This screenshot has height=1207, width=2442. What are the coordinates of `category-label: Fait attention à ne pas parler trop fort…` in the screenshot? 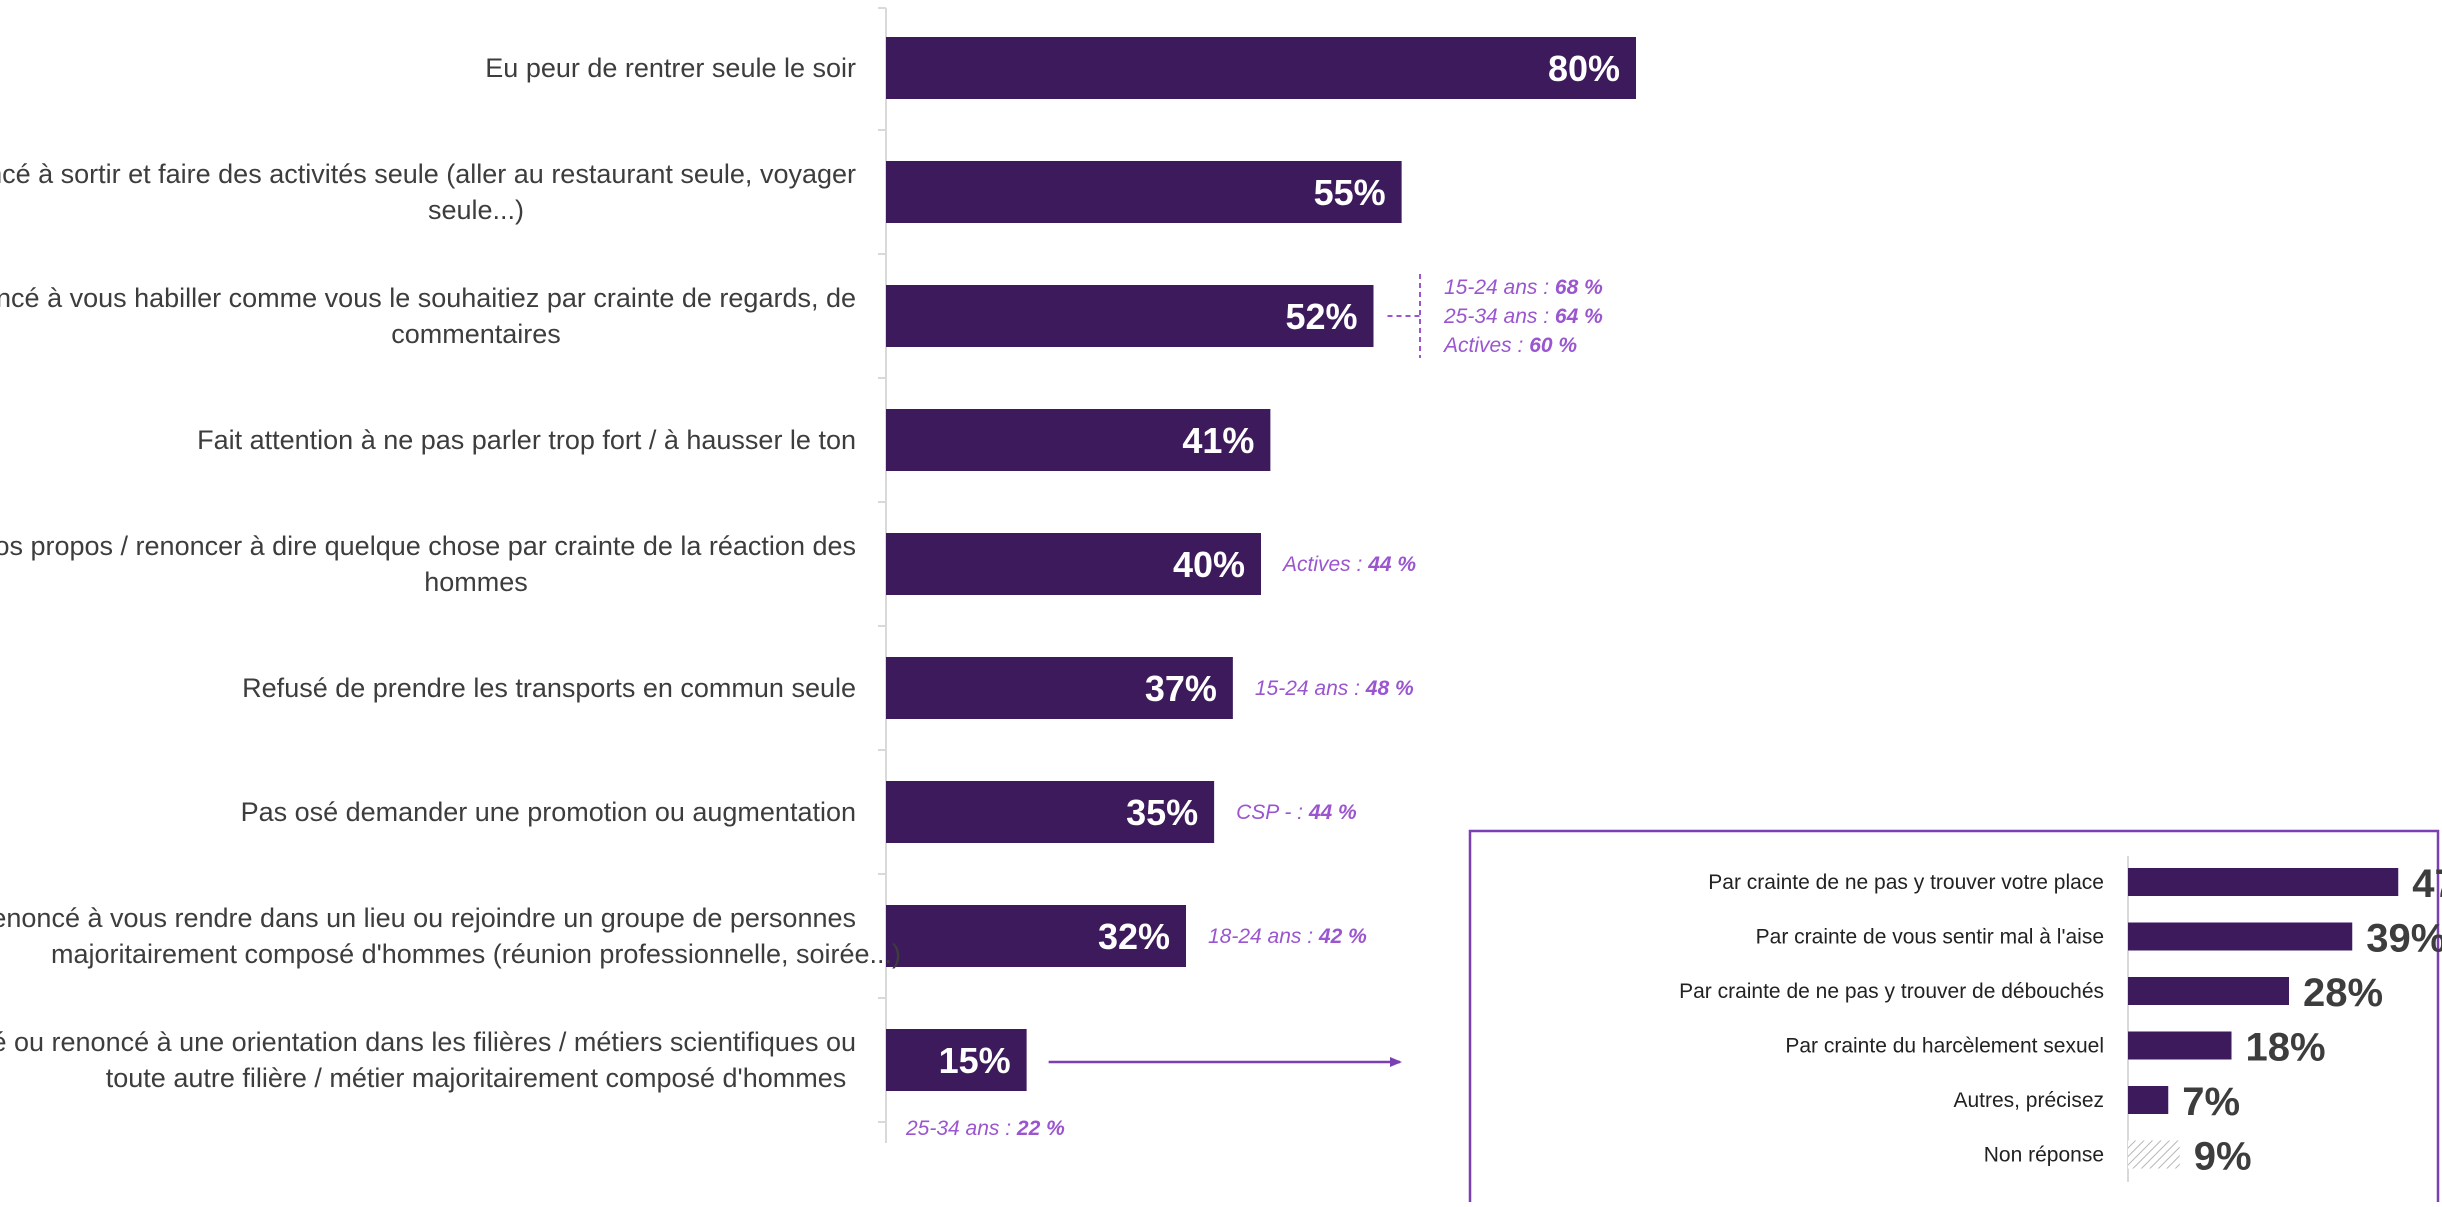 It's located at (526, 440).